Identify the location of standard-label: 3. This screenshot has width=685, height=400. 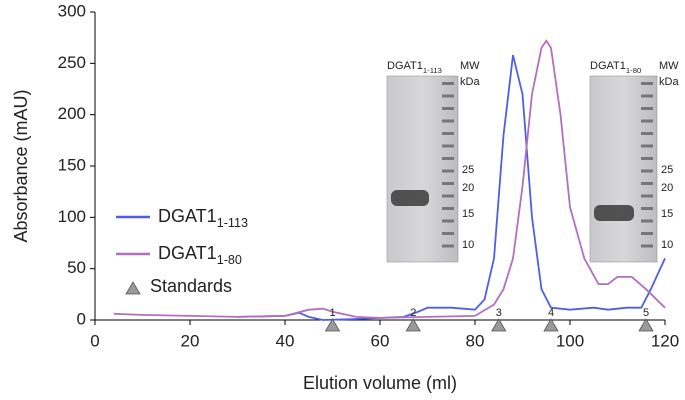
(499, 313).